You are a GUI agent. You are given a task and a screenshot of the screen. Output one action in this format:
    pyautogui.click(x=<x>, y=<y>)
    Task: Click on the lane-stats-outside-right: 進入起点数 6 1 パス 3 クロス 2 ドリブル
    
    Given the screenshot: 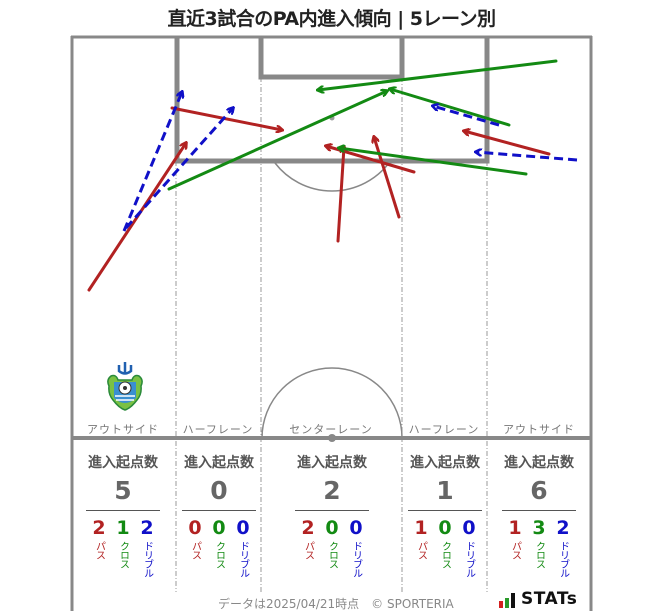 What is the action you would take?
    pyautogui.click(x=539, y=514)
    